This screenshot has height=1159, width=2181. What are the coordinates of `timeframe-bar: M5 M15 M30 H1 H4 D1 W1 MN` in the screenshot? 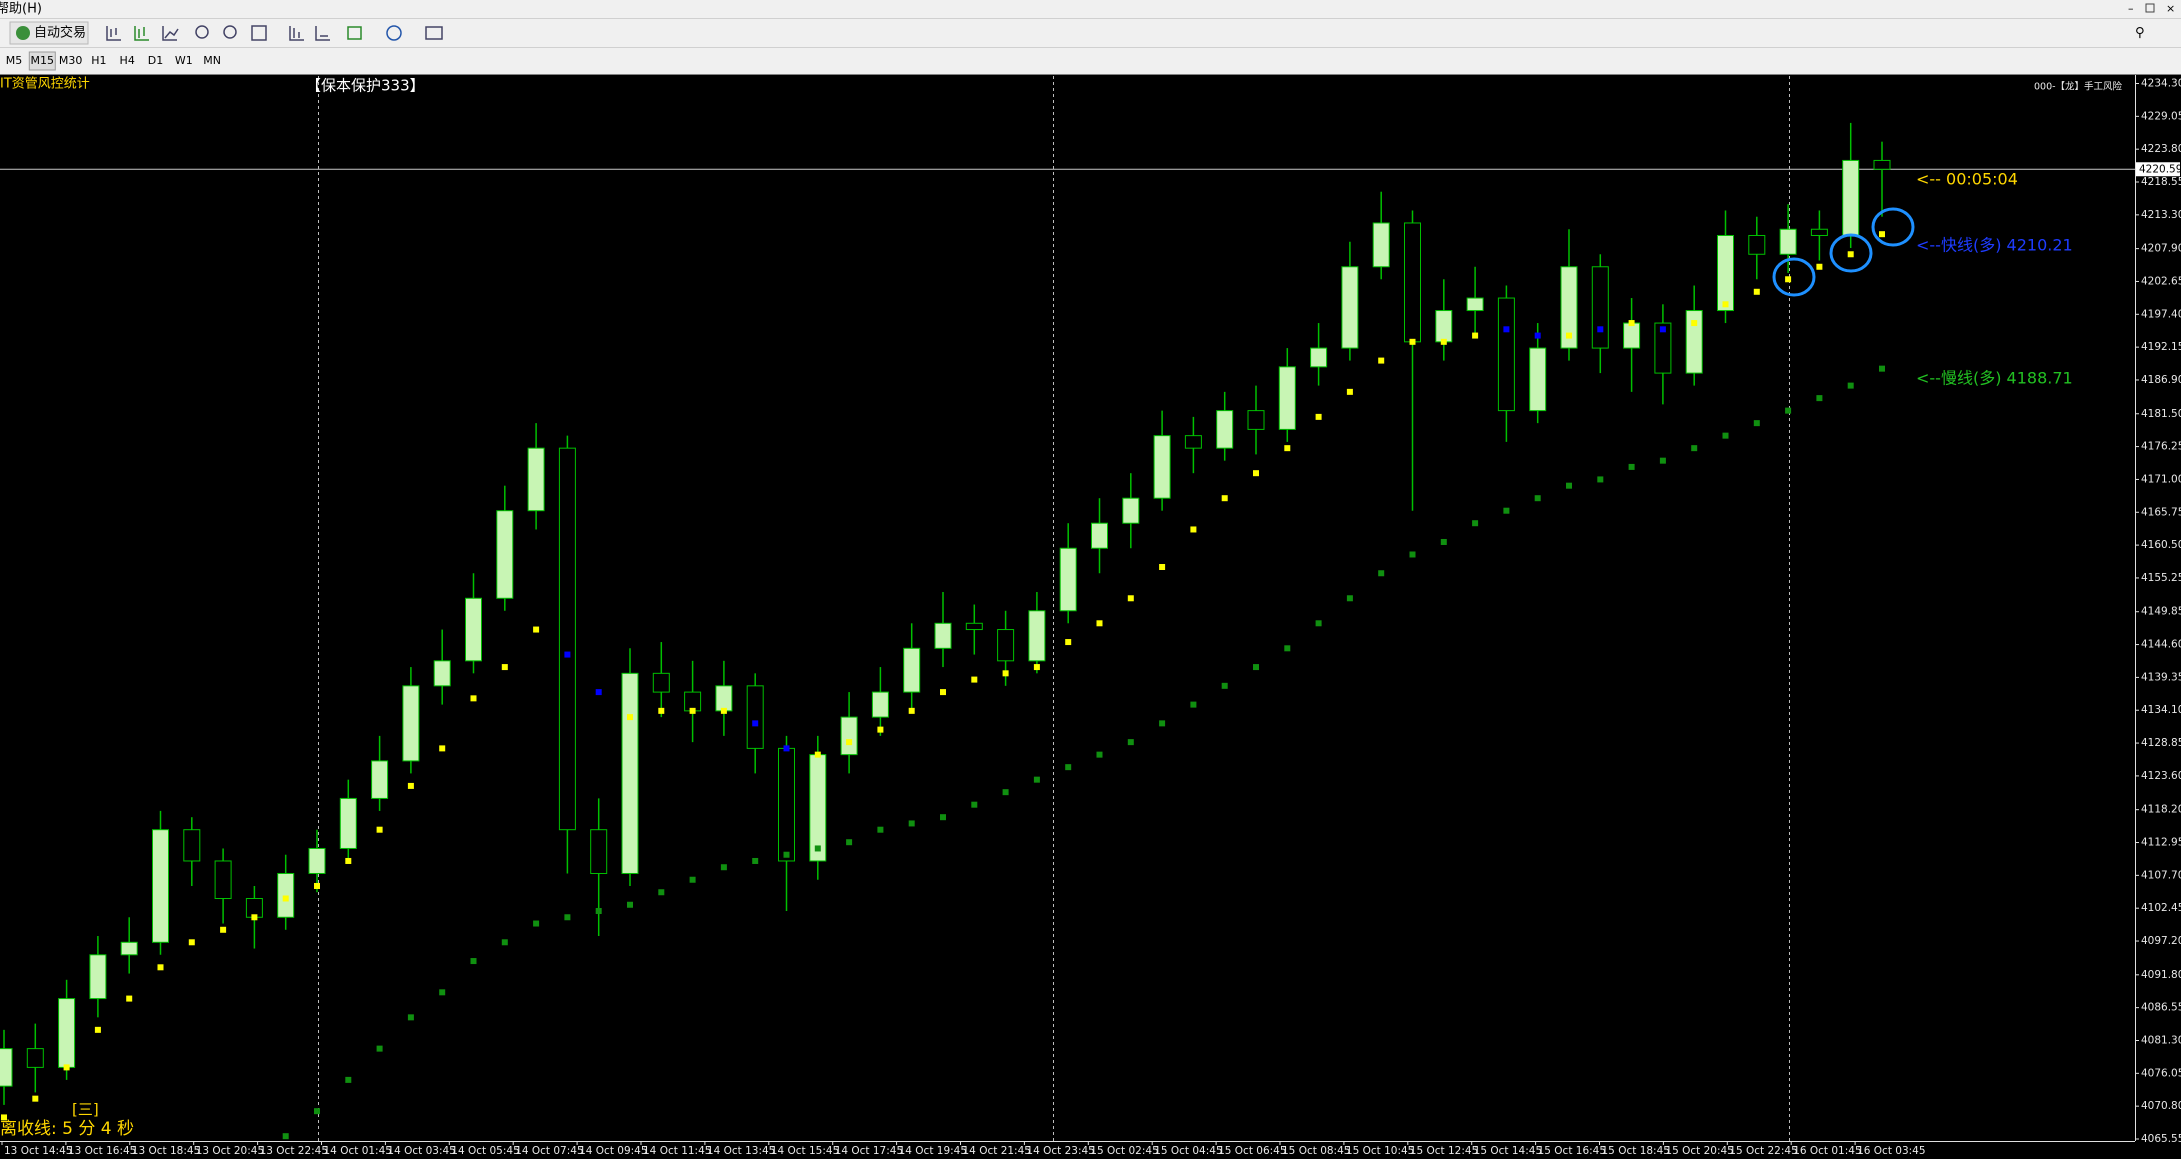 It's located at (113, 61).